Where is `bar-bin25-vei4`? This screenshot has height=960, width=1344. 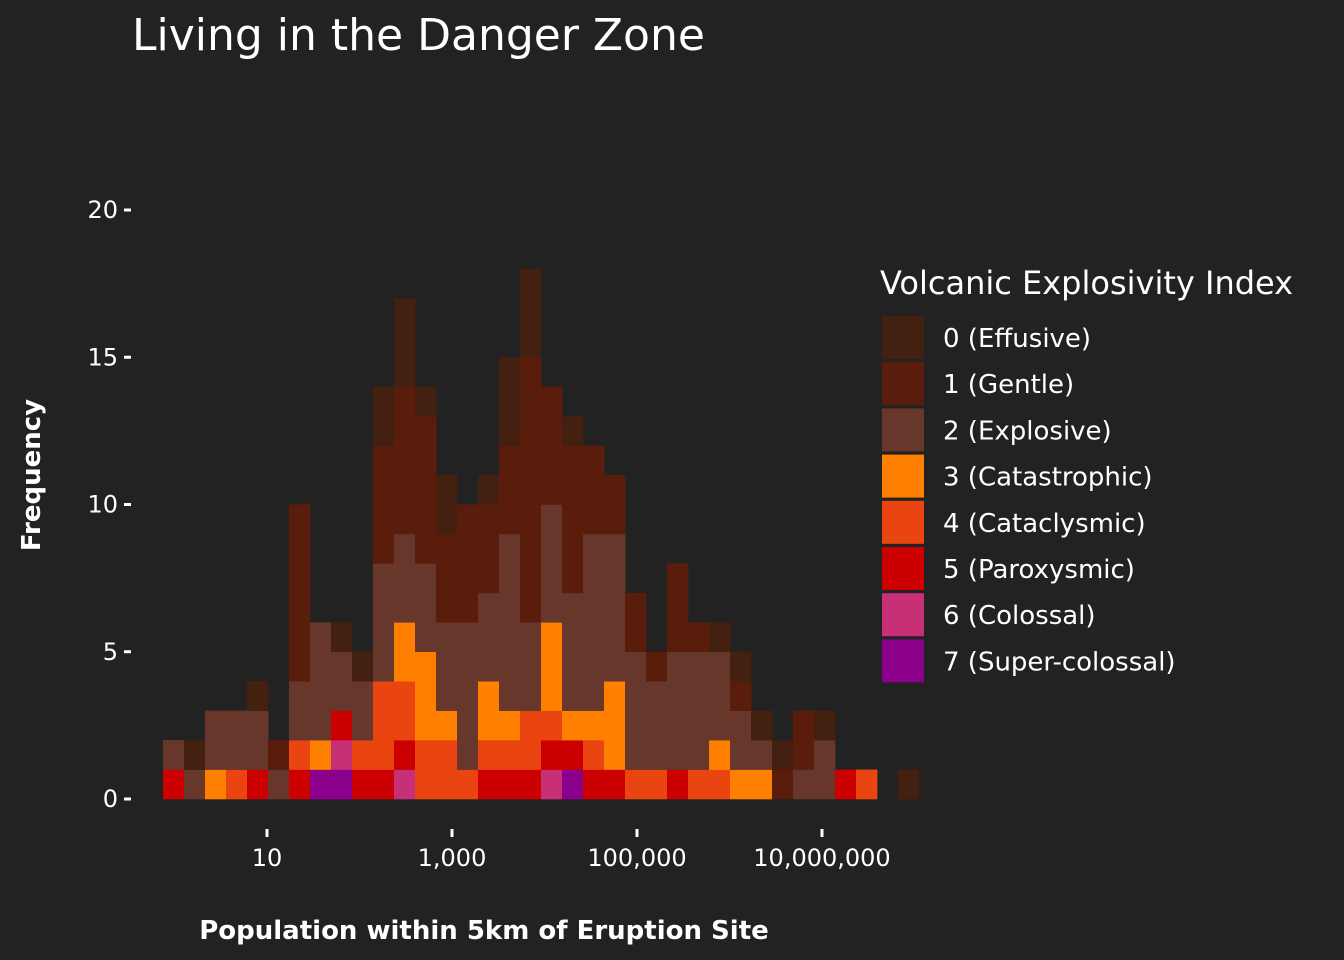 bar-bin25-vei4 is located at coordinates (699, 784).